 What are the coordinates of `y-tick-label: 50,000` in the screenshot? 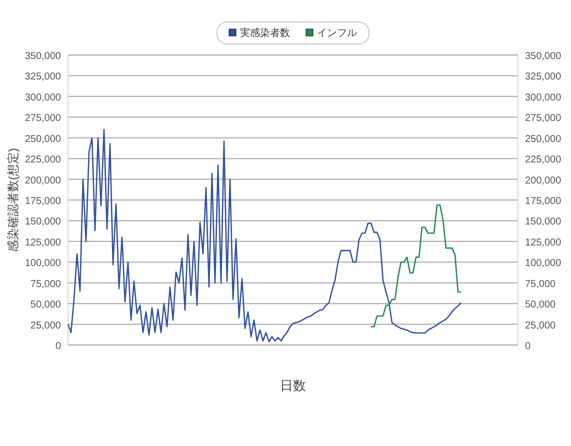 It's located at (46, 305).